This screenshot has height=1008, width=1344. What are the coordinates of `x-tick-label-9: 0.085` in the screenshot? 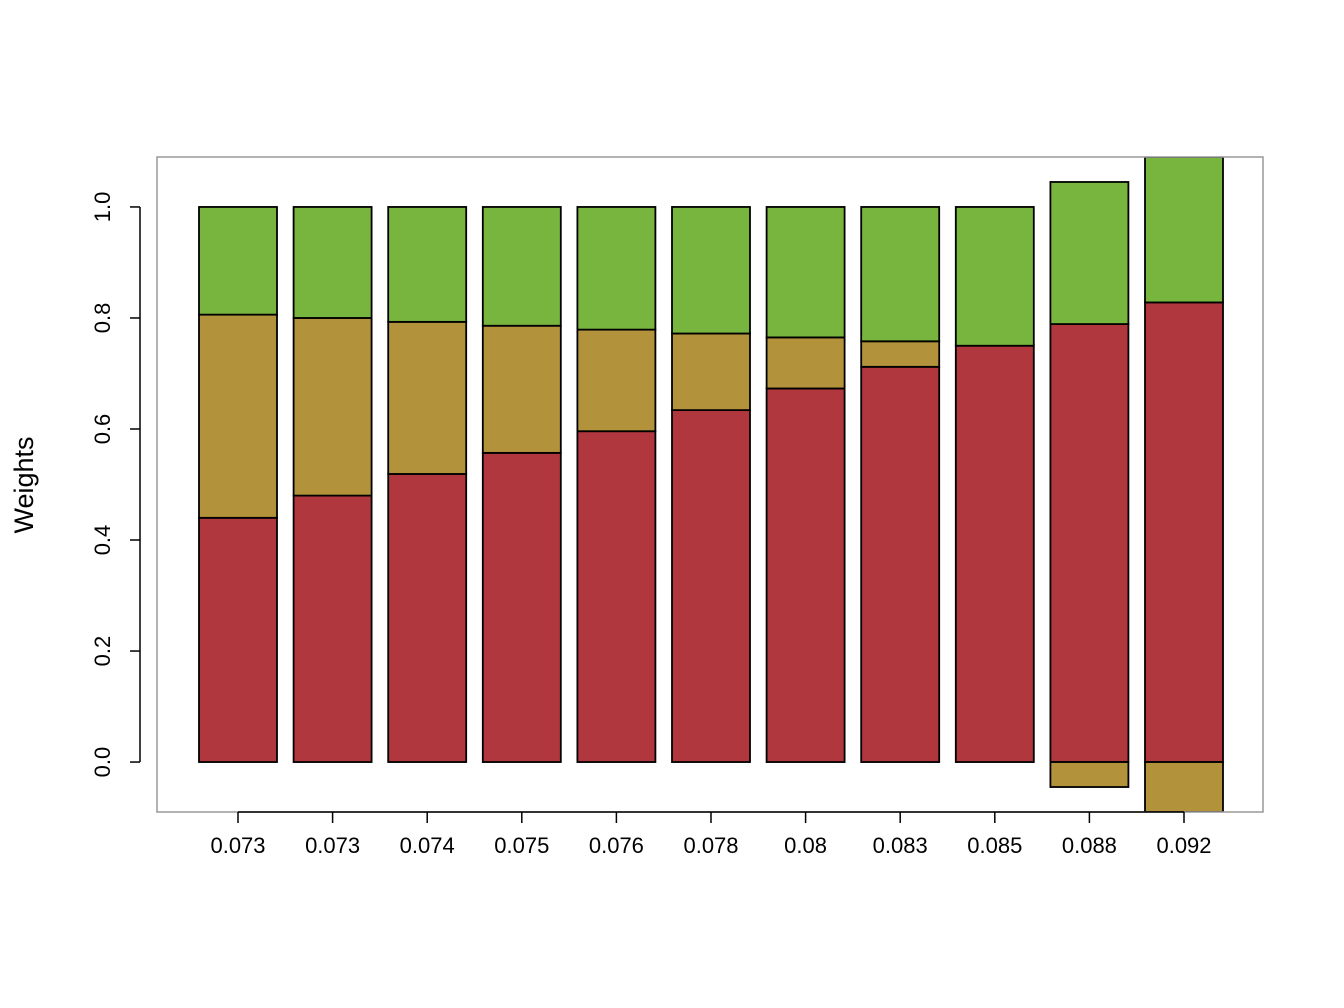 It's located at (994, 845).